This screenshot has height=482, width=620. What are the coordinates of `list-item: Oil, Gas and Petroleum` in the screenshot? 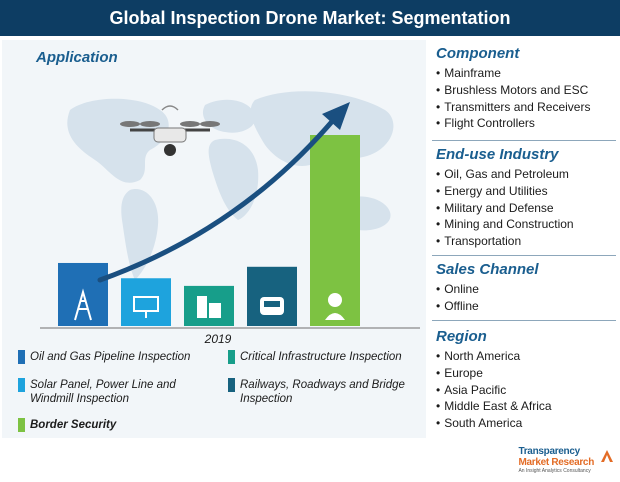 It's located at (526, 174).